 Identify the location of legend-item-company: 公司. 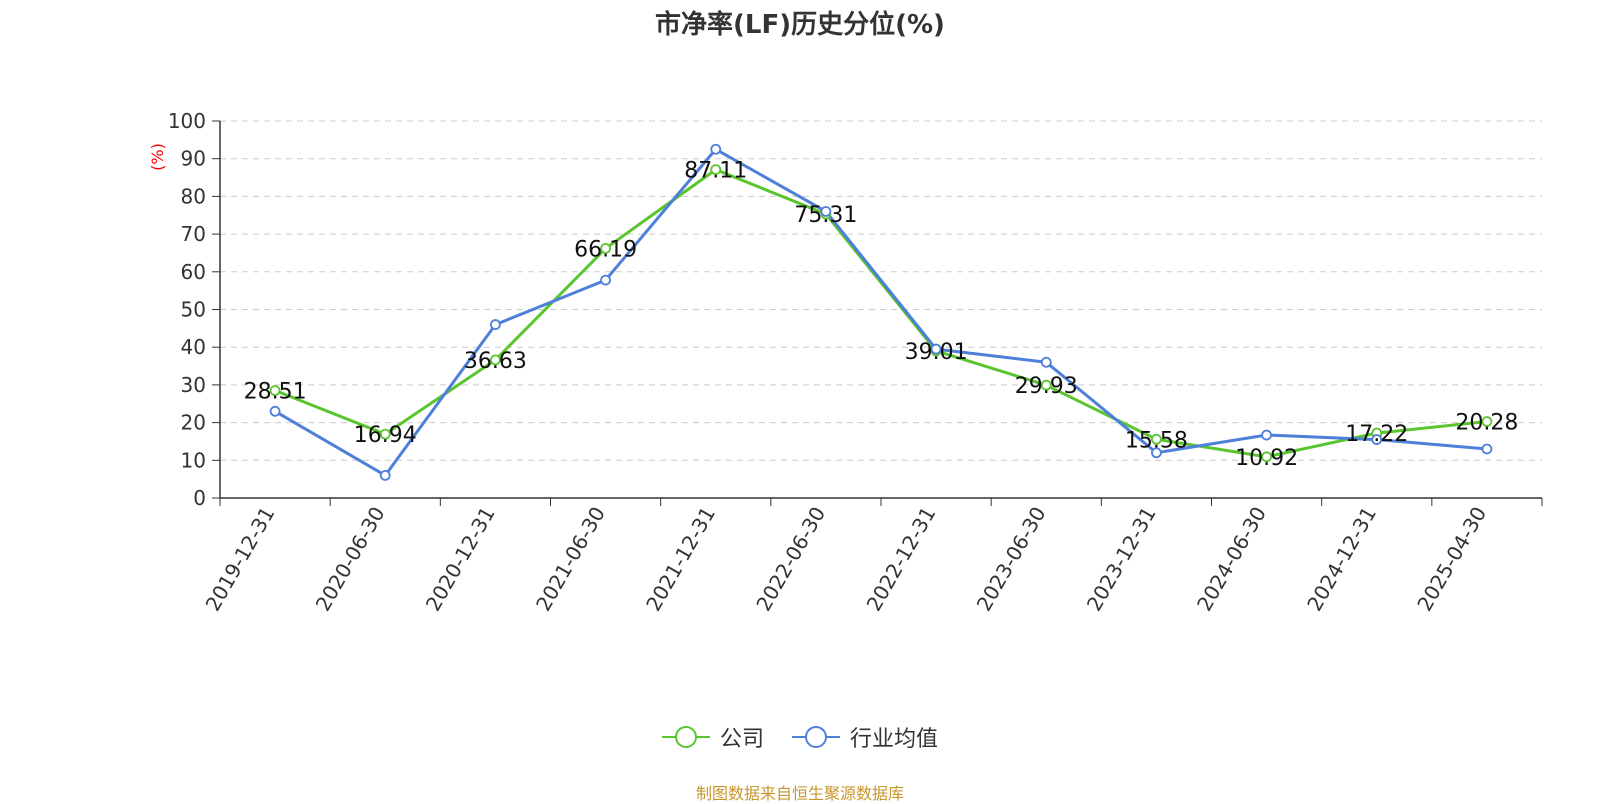
(713, 737).